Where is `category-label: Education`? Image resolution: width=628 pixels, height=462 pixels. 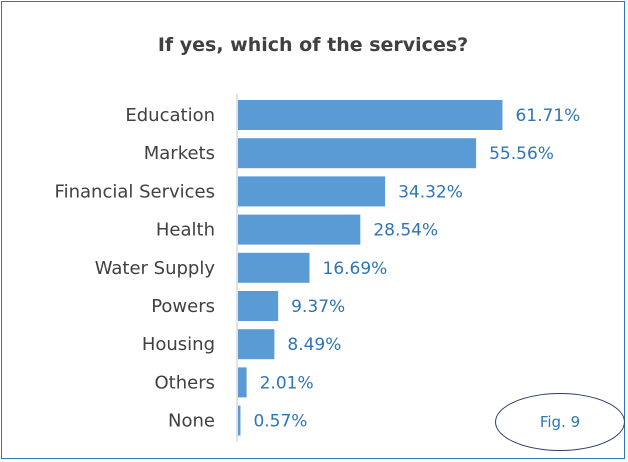
category-label: Education is located at coordinates (170, 115).